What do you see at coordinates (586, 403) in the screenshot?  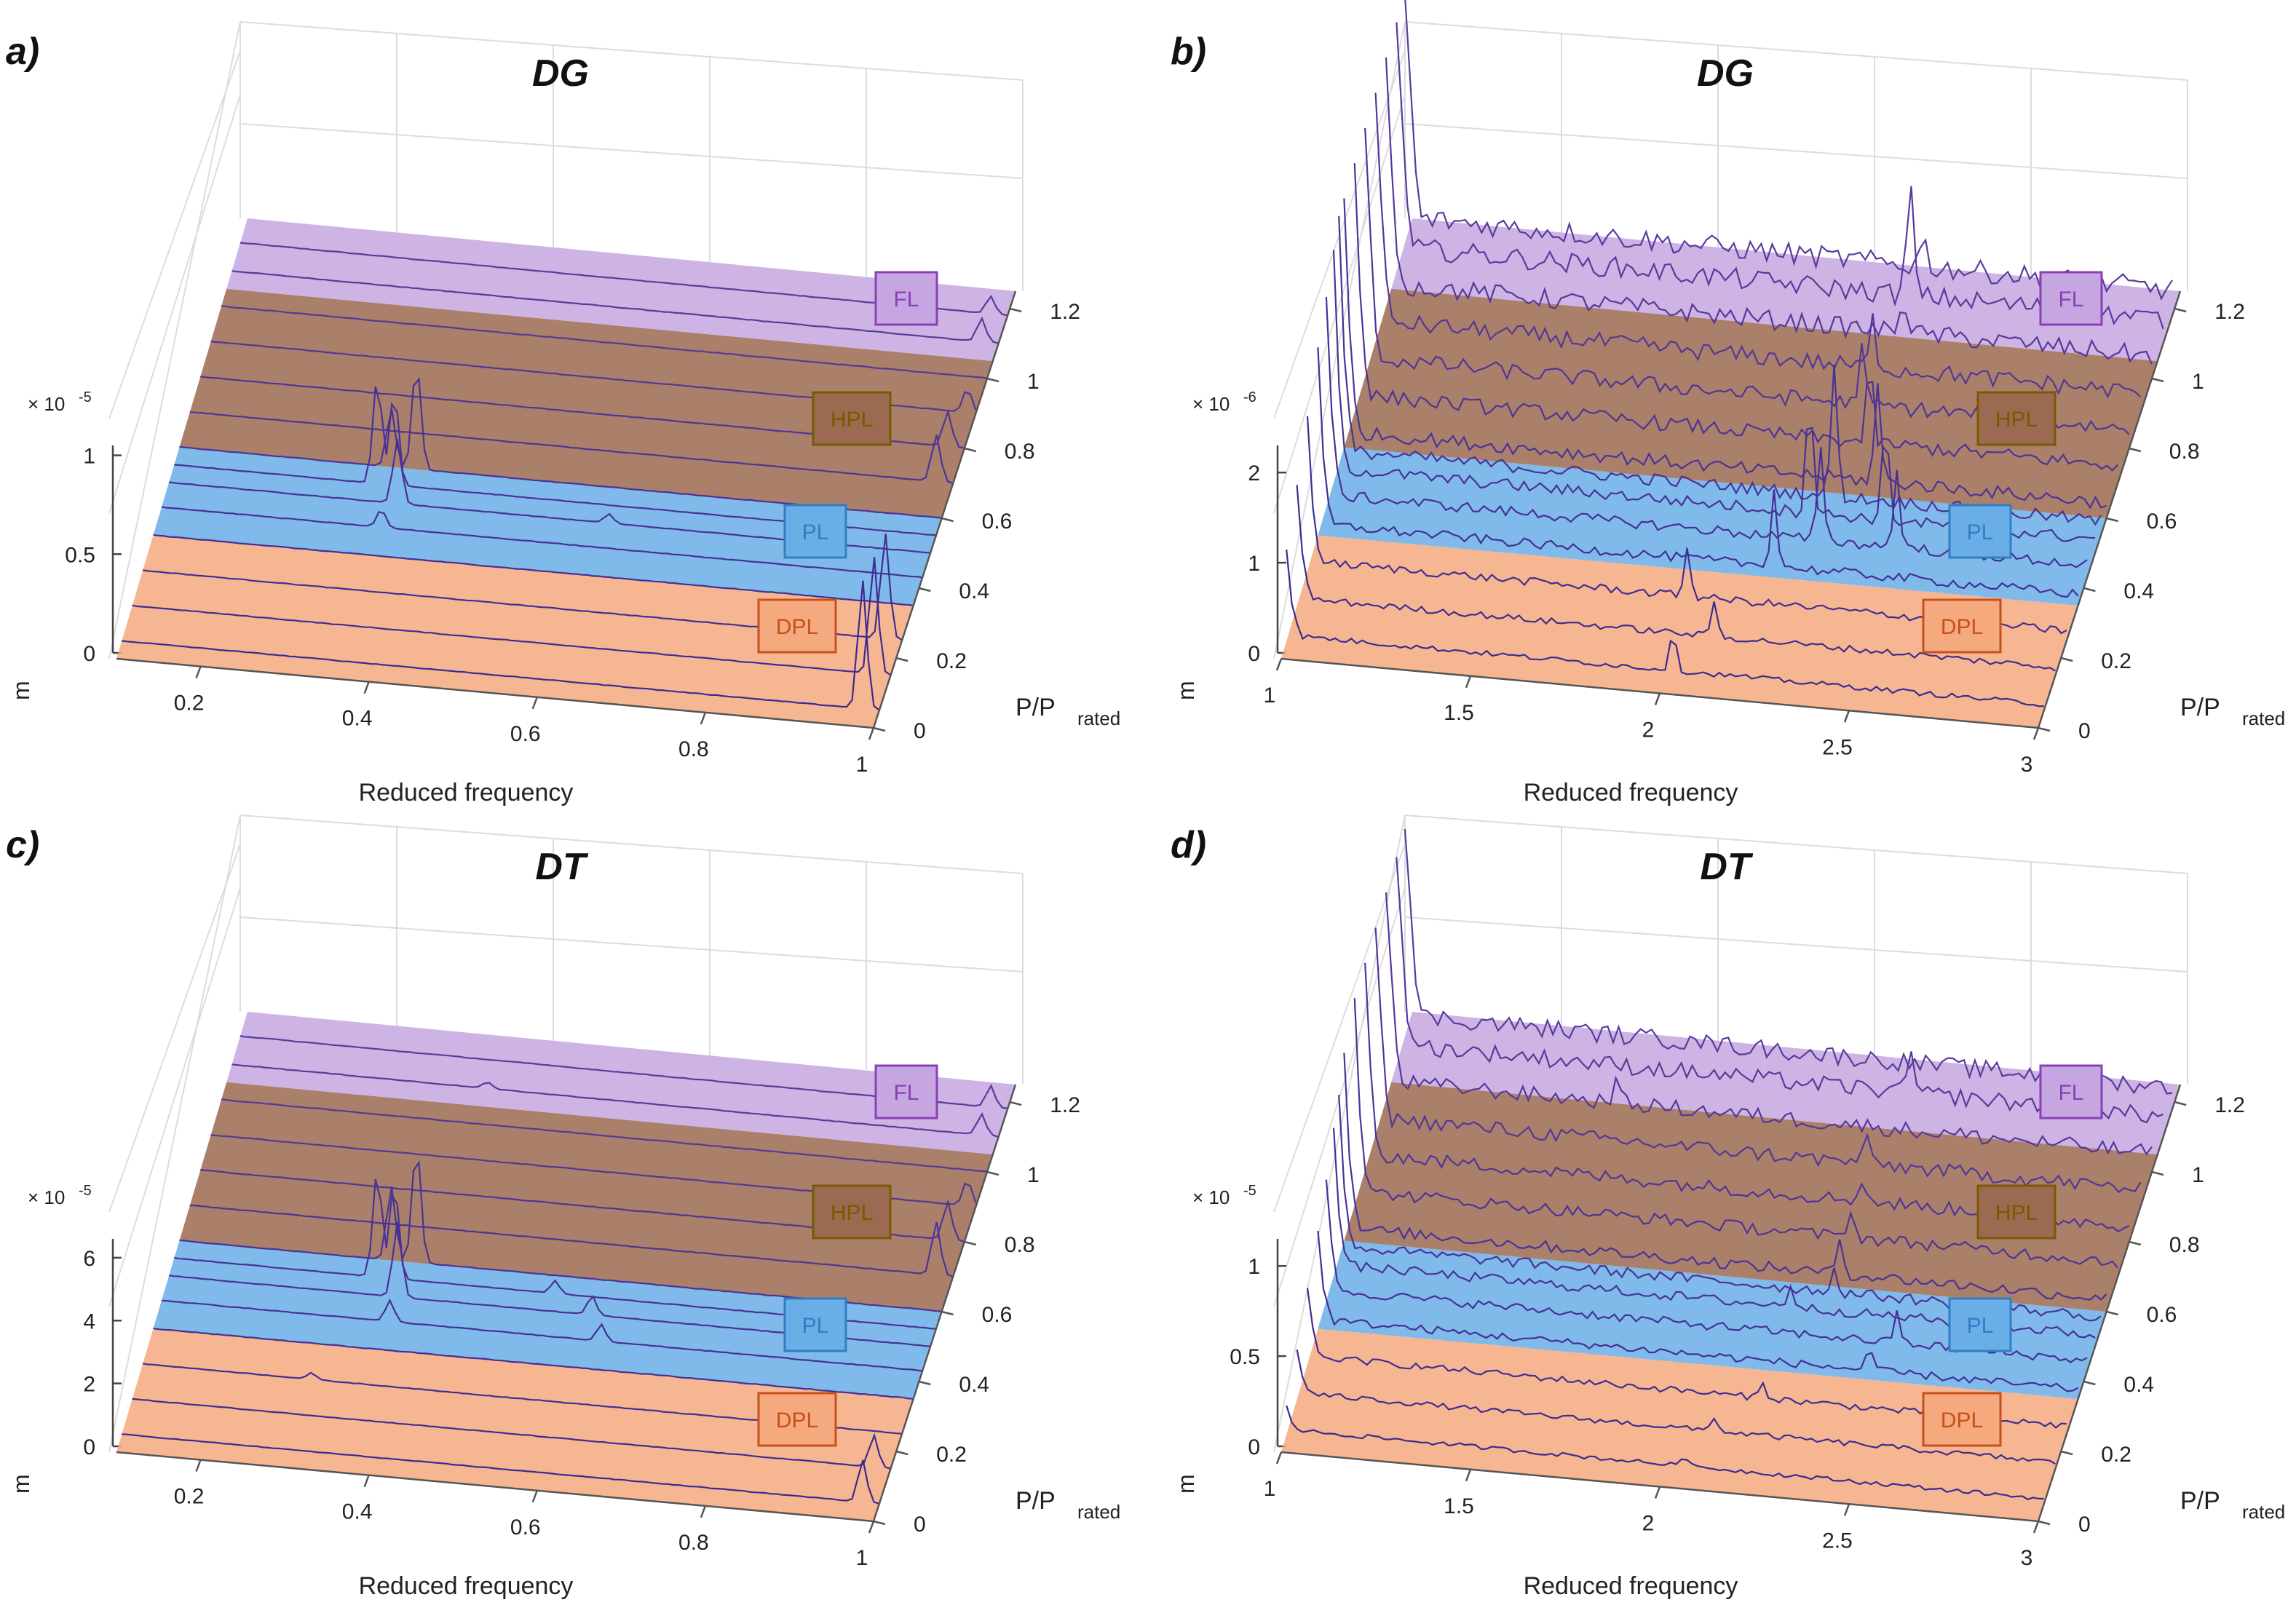 I see `region-band-hpl` at bounding box center [586, 403].